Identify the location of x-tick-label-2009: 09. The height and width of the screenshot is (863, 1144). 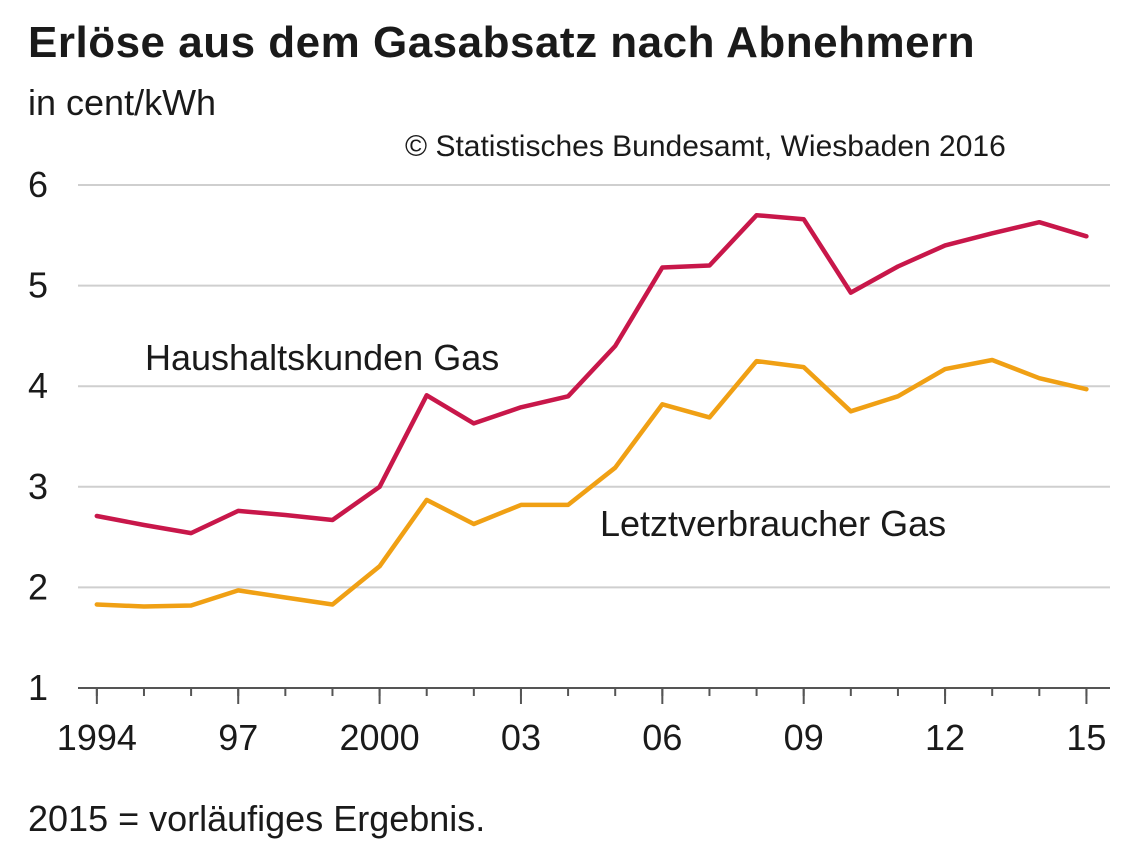
(804, 737).